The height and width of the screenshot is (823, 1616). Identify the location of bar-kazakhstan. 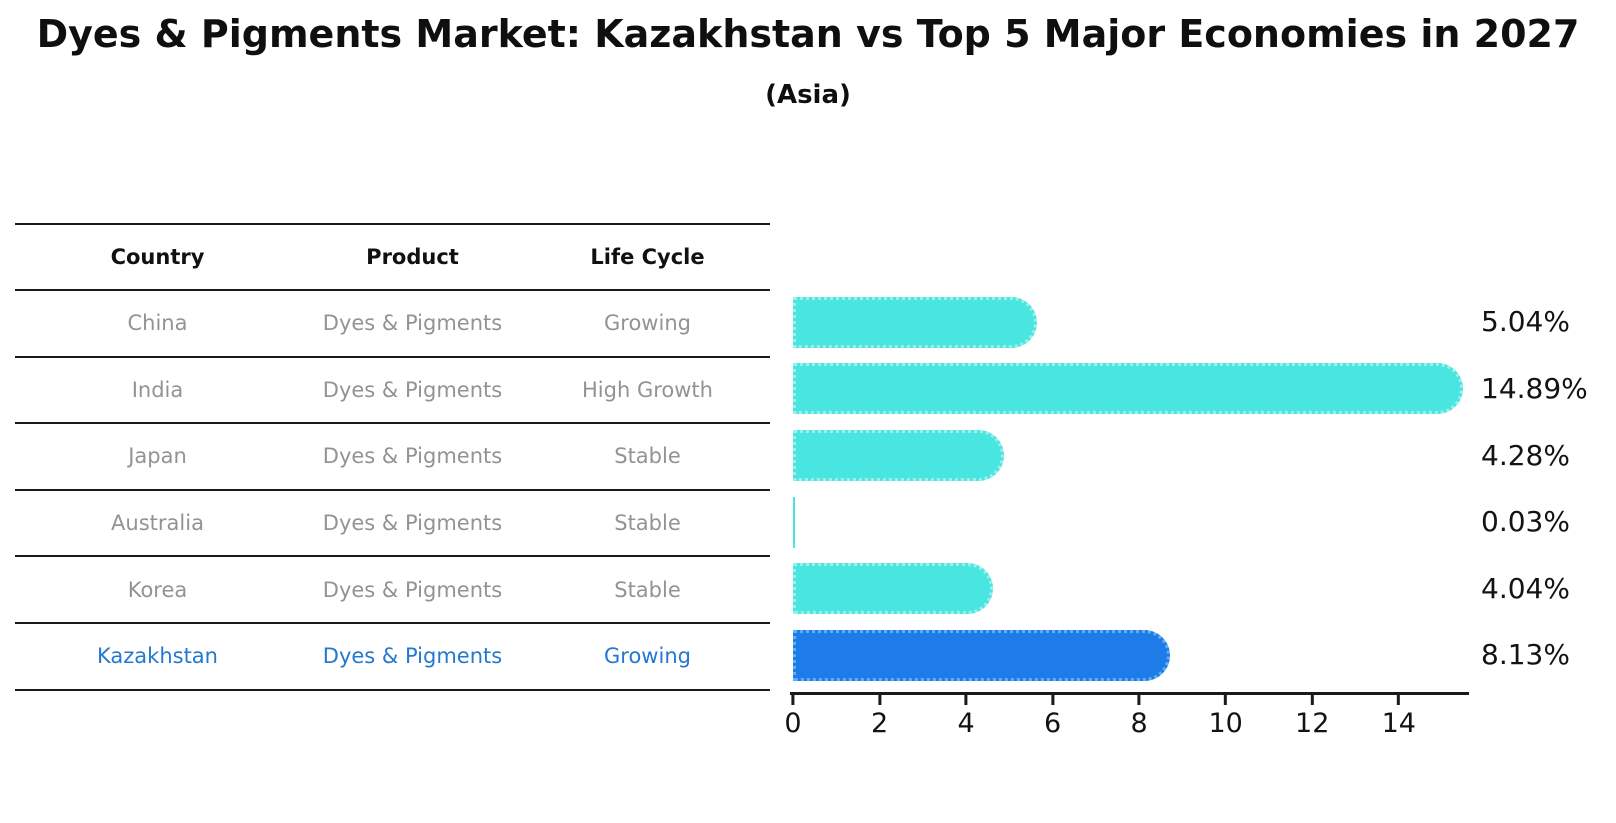
(982, 655).